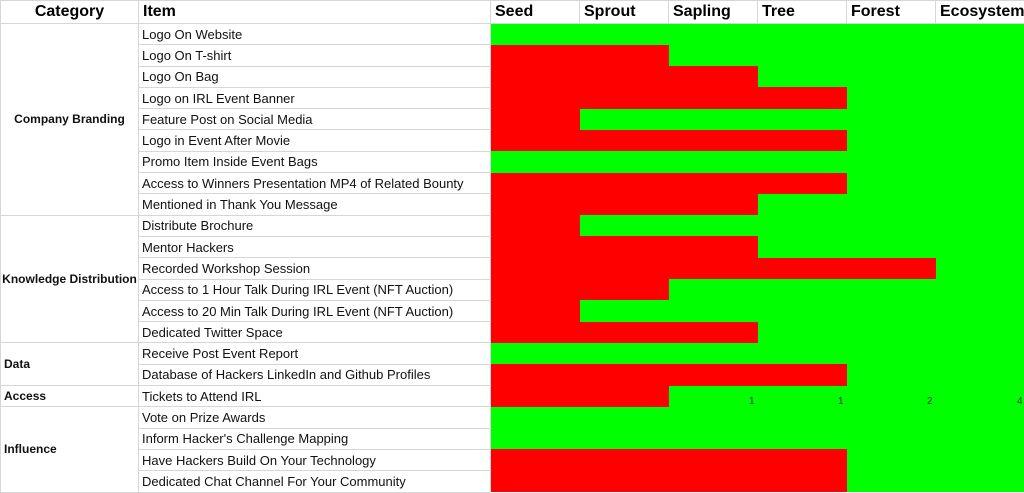 The width and height of the screenshot is (1024, 493). Describe the element at coordinates (314, 140) in the screenshot. I see `item-cell: Logo in Event After Movie` at that location.